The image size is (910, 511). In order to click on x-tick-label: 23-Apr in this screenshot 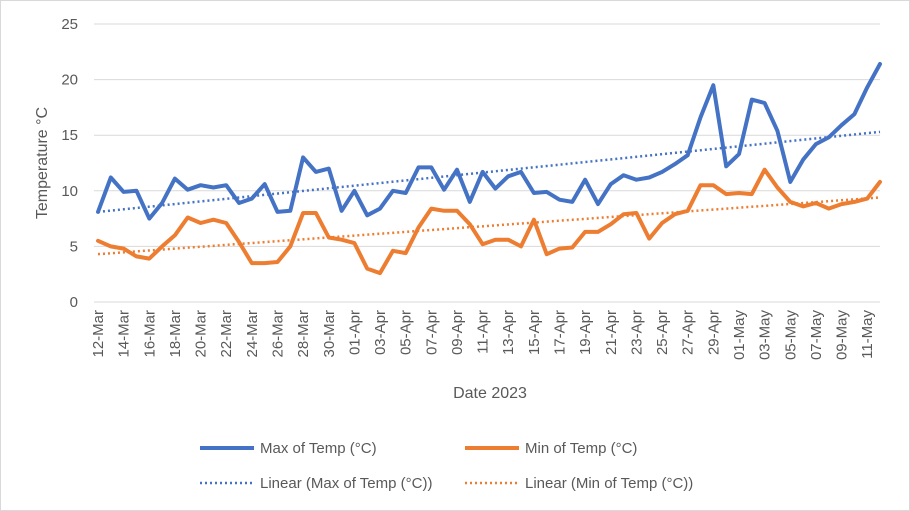, I will do `click(636, 332)`.